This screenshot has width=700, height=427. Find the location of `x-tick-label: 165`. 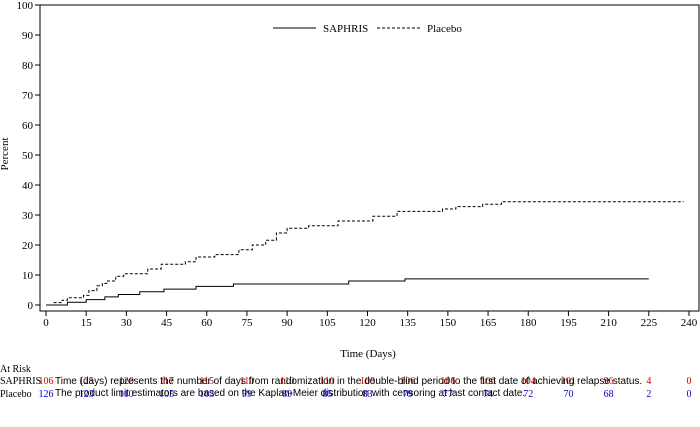

x-tick-label: 165 is located at coordinates (488, 323).